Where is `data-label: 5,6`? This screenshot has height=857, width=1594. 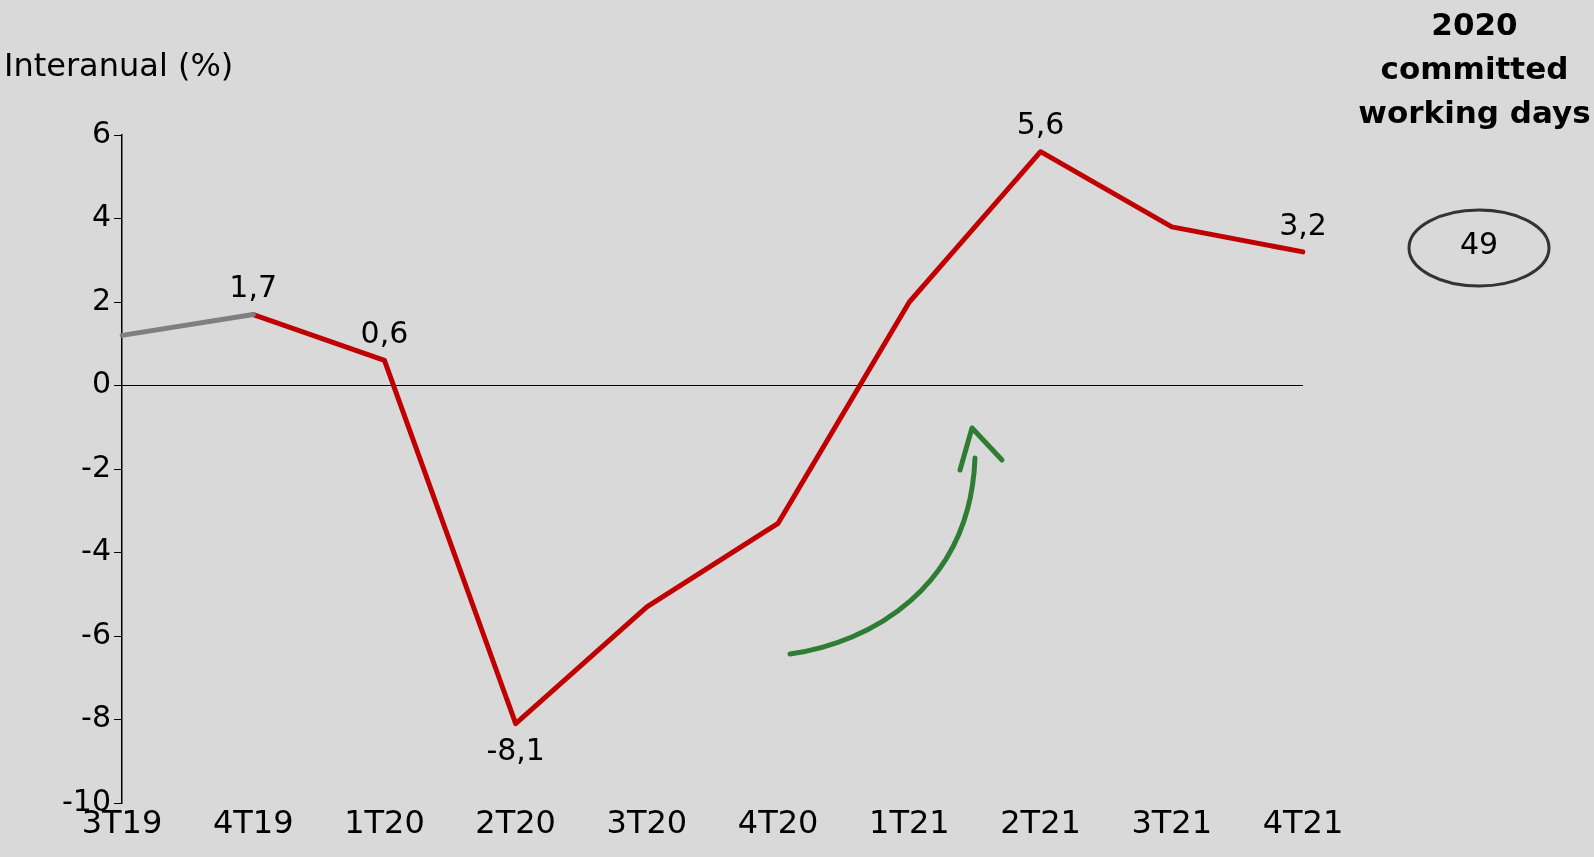
data-label: 5,6 is located at coordinates (1040, 124).